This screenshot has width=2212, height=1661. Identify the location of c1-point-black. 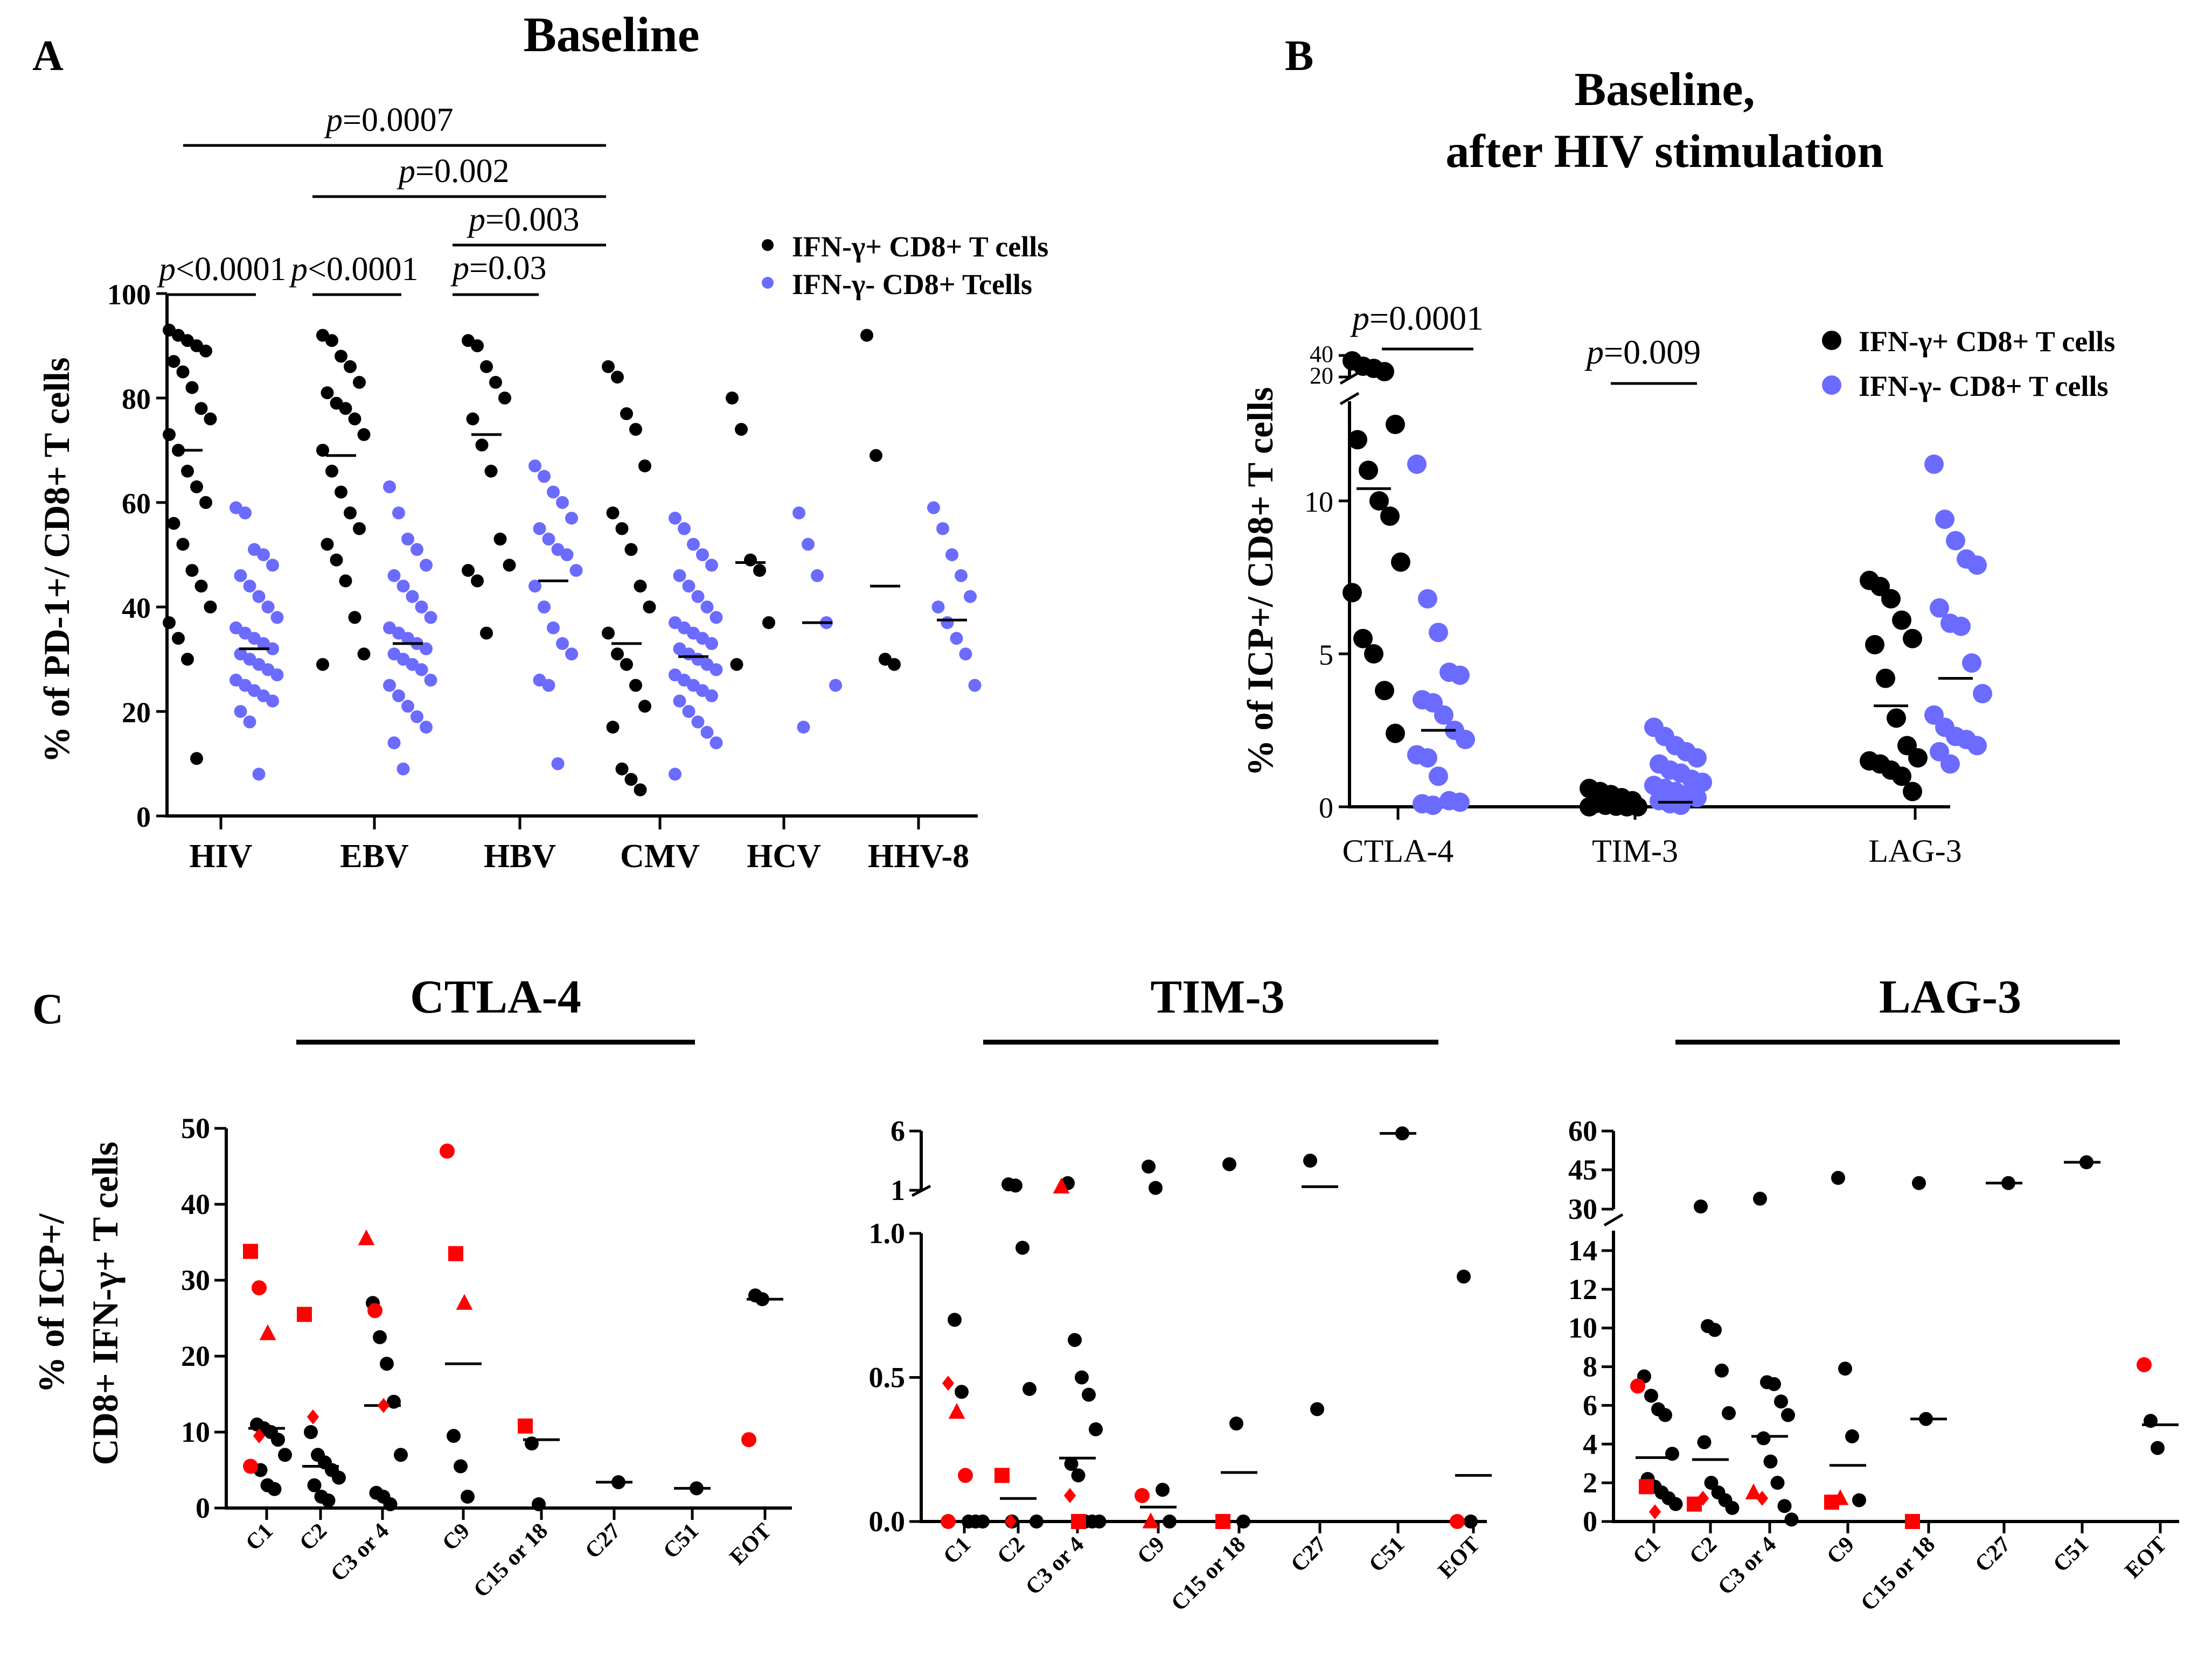
(278, 1440).